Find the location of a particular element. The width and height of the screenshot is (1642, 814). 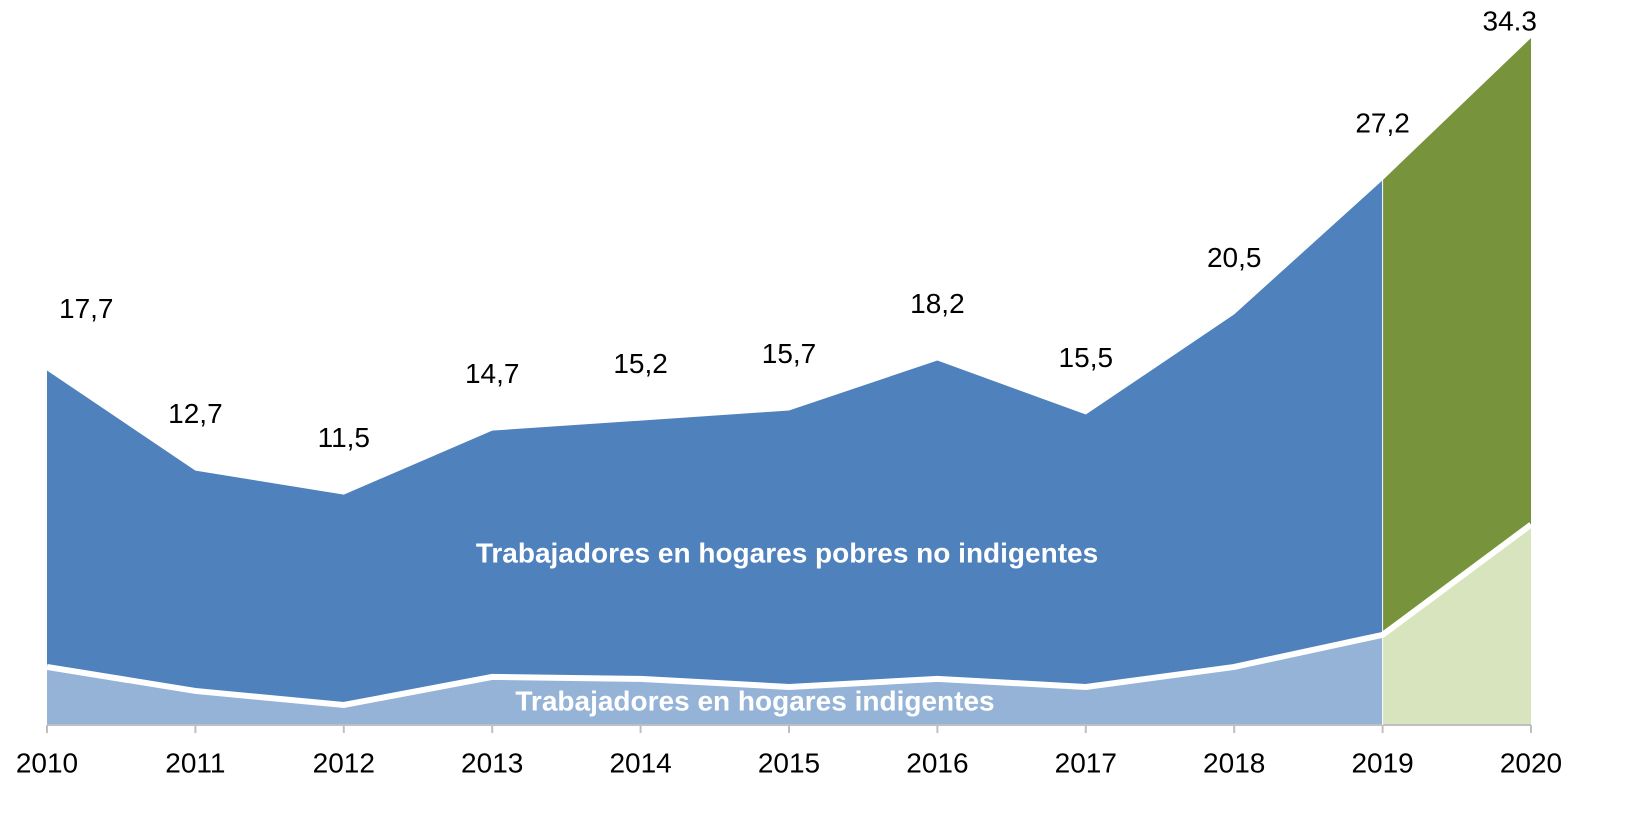

total-label: 17,7 is located at coordinates (86, 308).